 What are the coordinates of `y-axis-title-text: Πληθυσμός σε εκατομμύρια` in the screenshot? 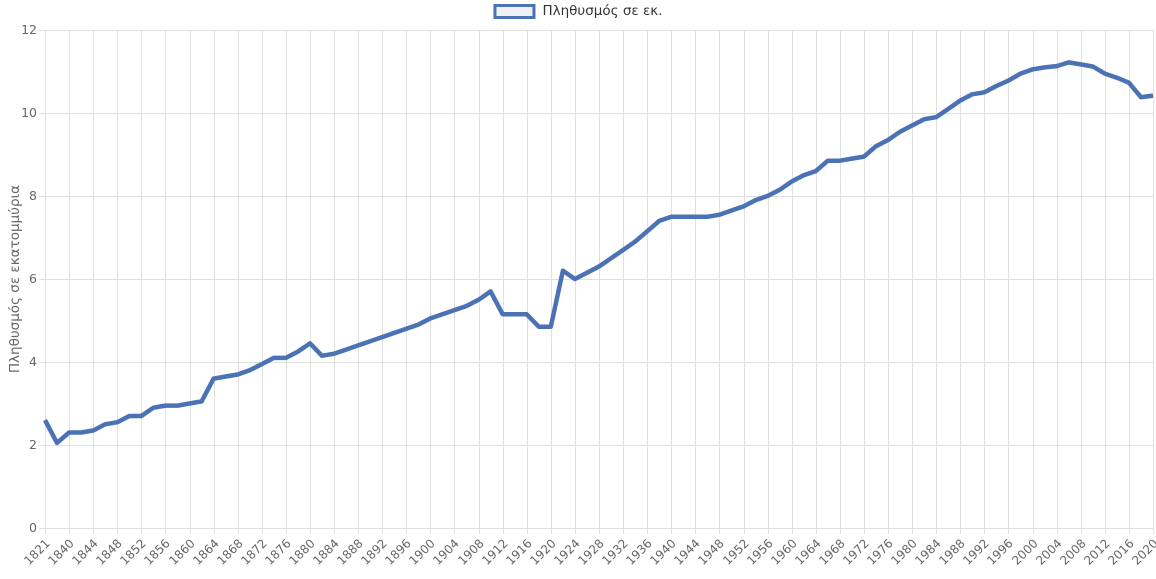 It's located at (15, 279).